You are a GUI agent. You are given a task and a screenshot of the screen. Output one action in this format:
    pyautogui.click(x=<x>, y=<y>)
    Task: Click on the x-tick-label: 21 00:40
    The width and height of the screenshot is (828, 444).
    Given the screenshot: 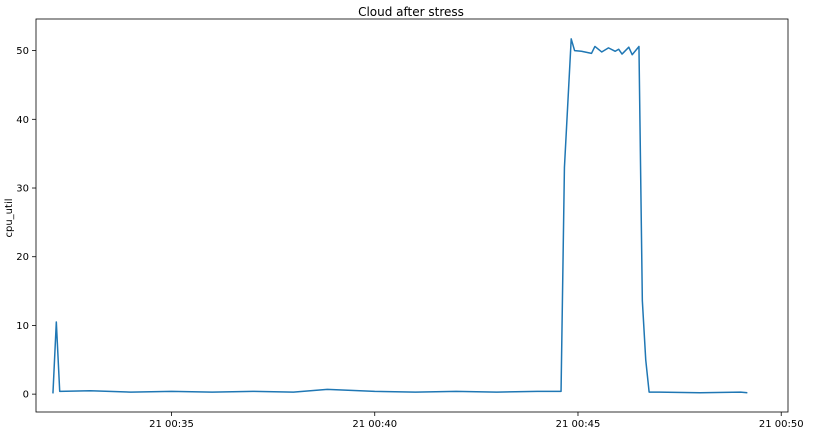 What is the action you would take?
    pyautogui.click(x=374, y=424)
    